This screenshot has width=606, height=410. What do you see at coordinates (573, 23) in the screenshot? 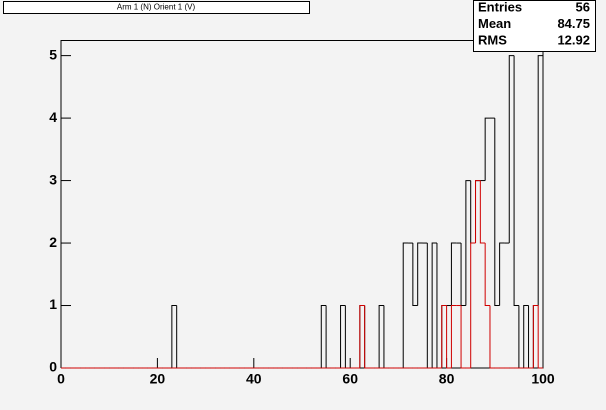
I see `stats-value: 84.75` at bounding box center [573, 23].